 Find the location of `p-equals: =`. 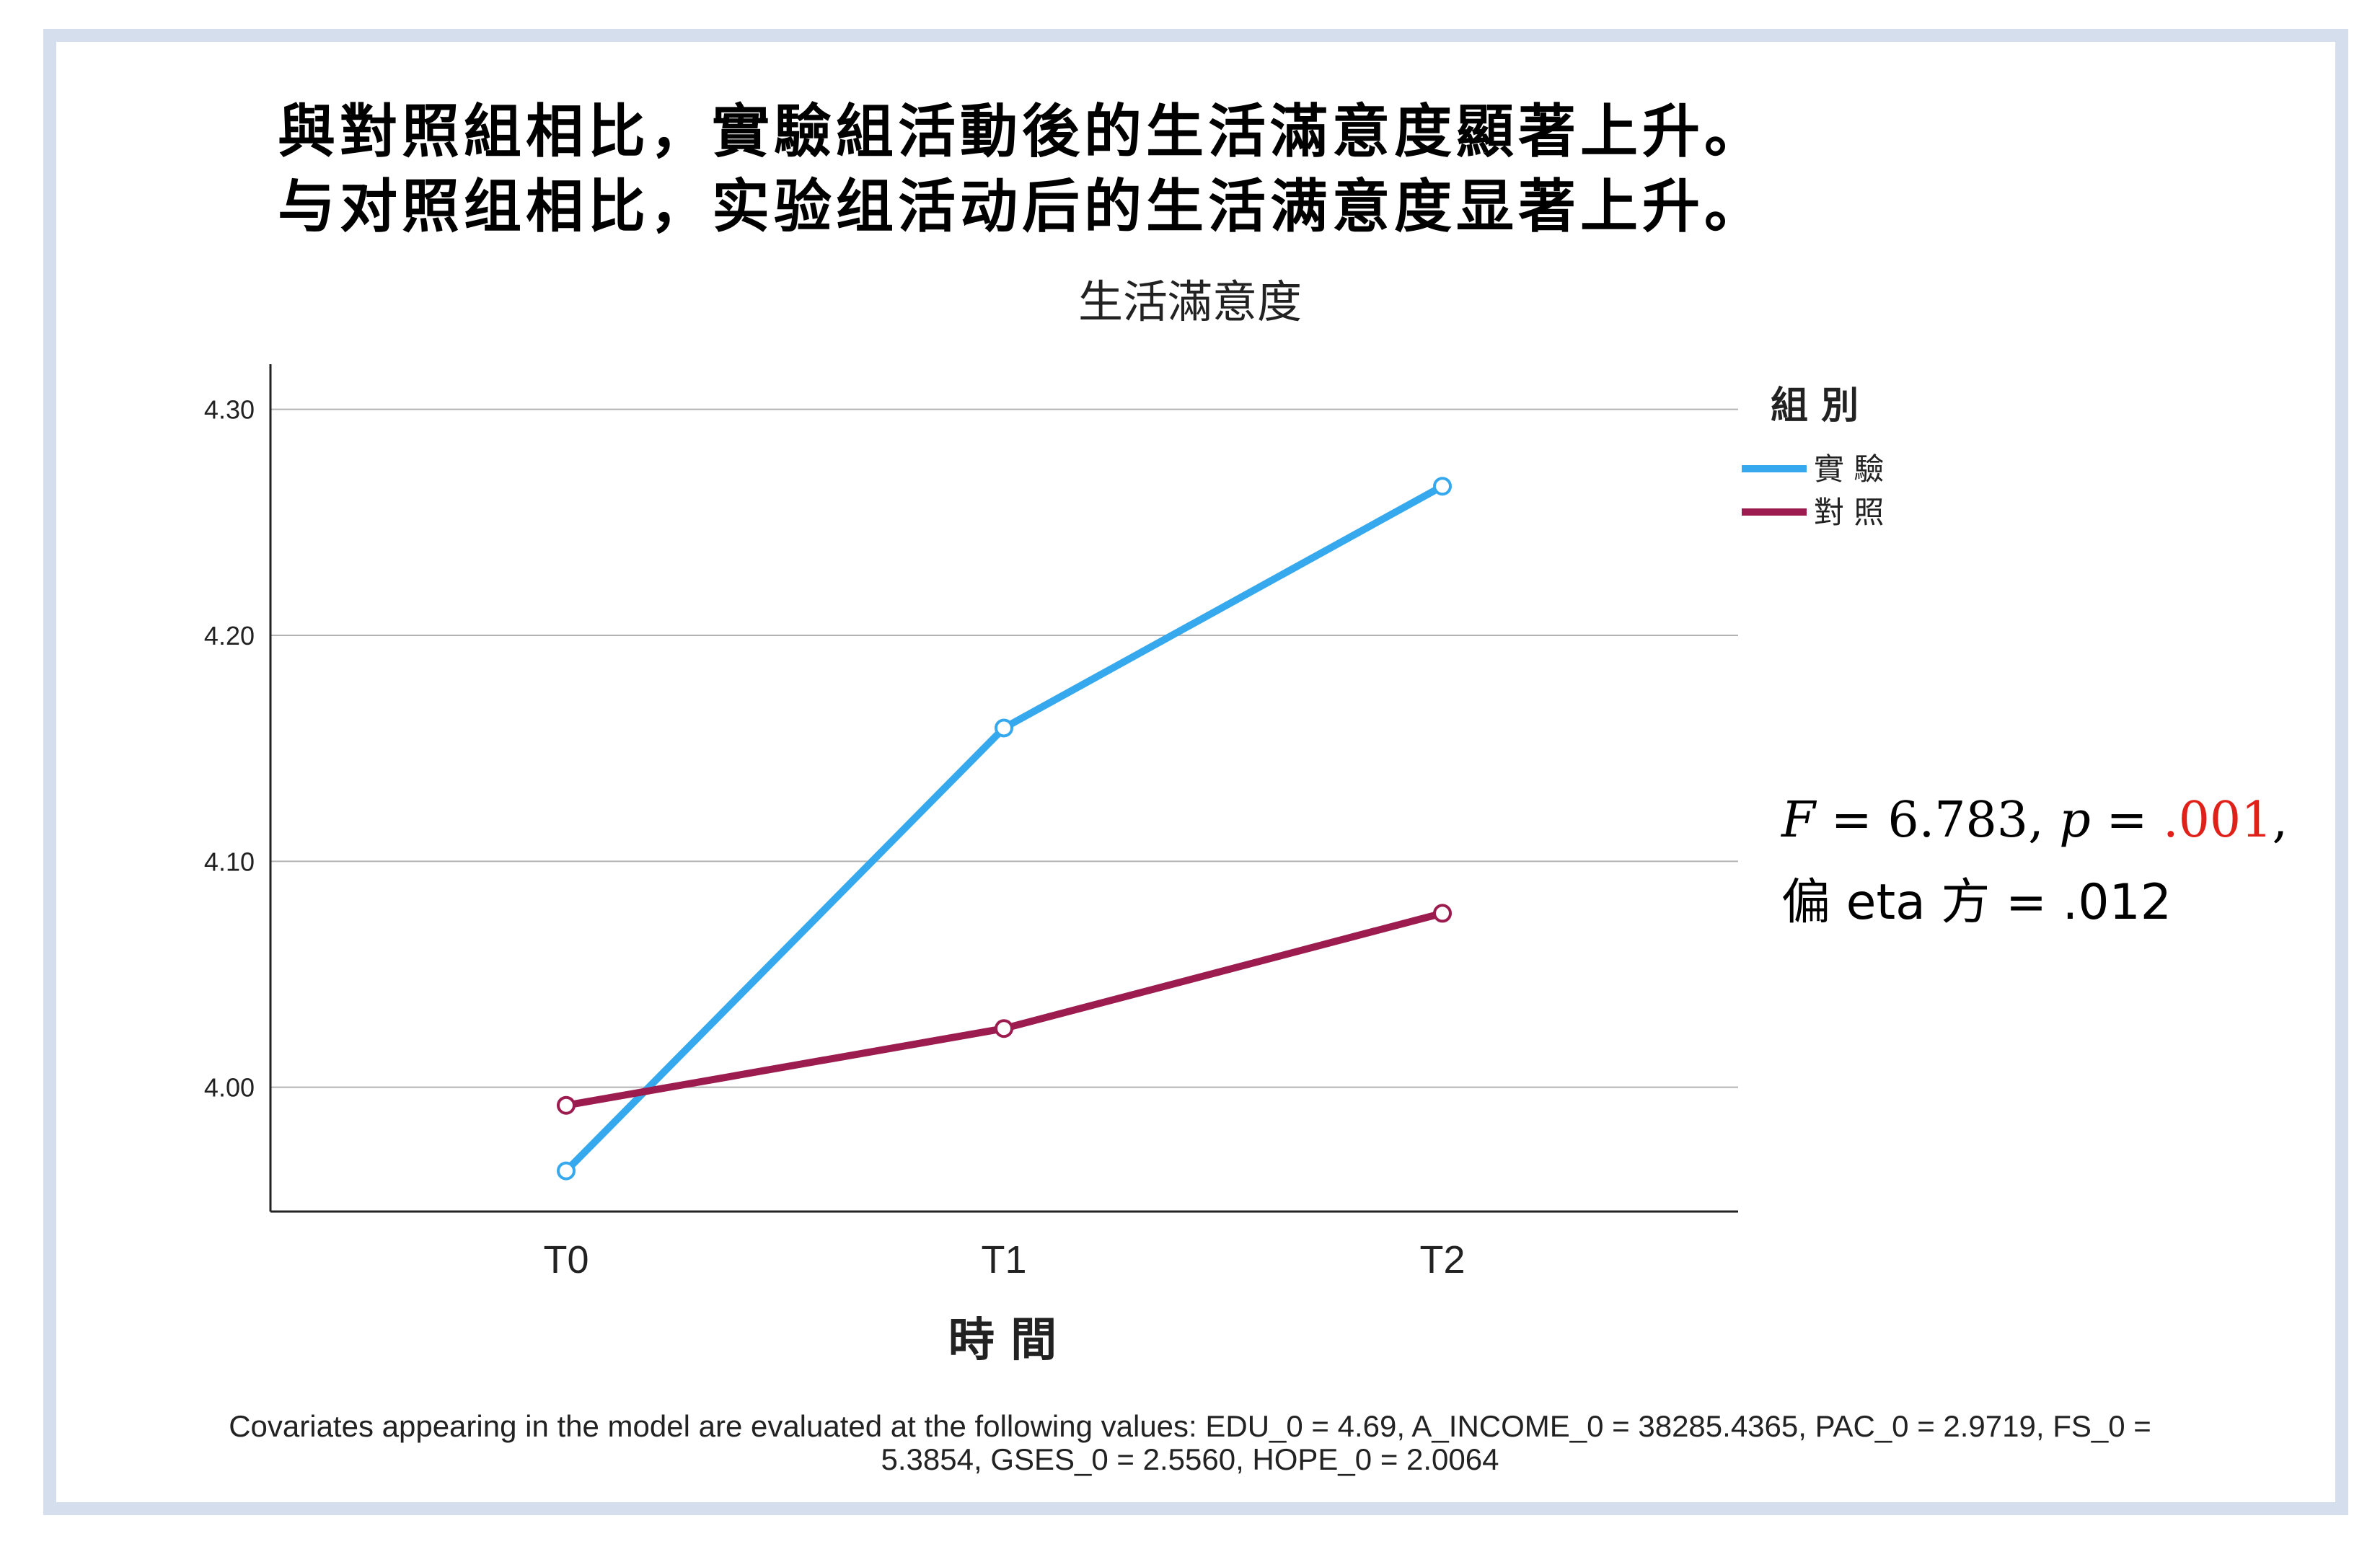

p-equals: = is located at coordinates (2127, 820).